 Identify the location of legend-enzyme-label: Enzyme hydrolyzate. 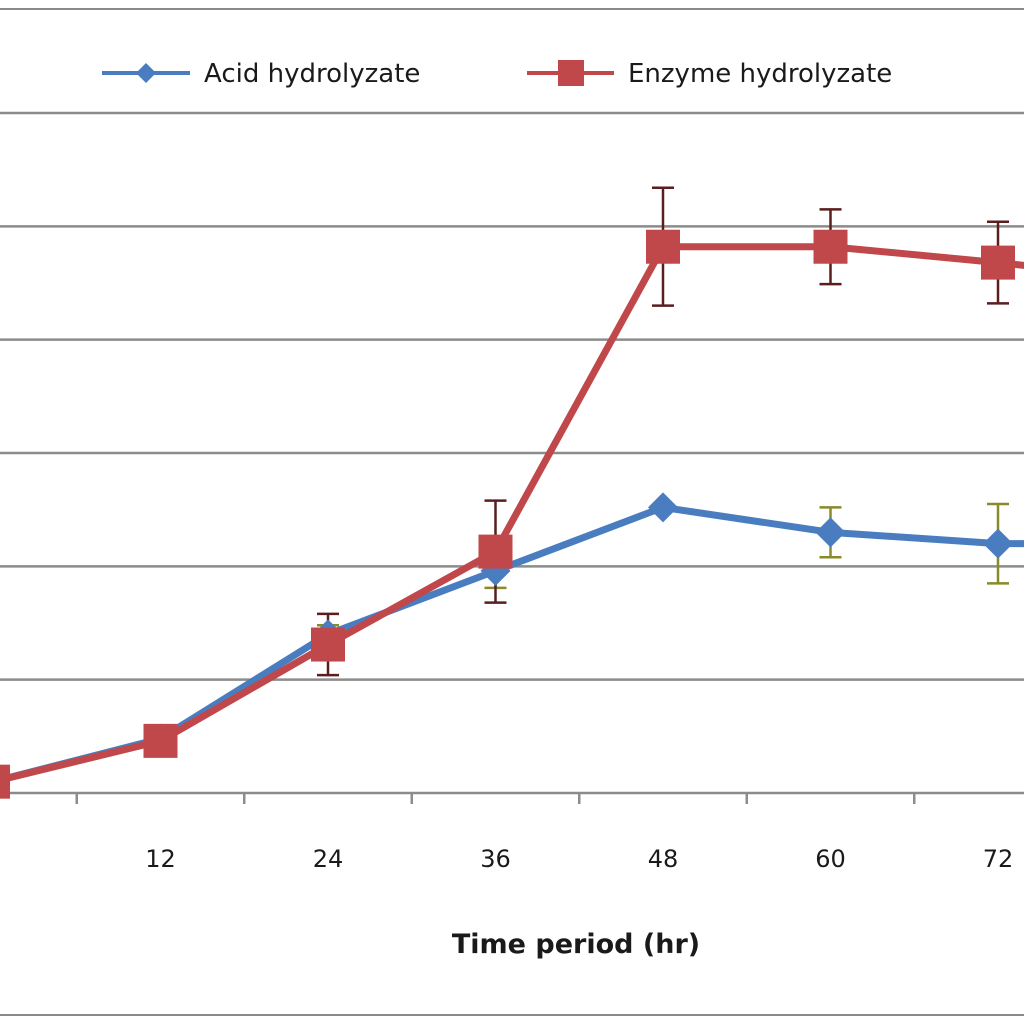
(760, 74).